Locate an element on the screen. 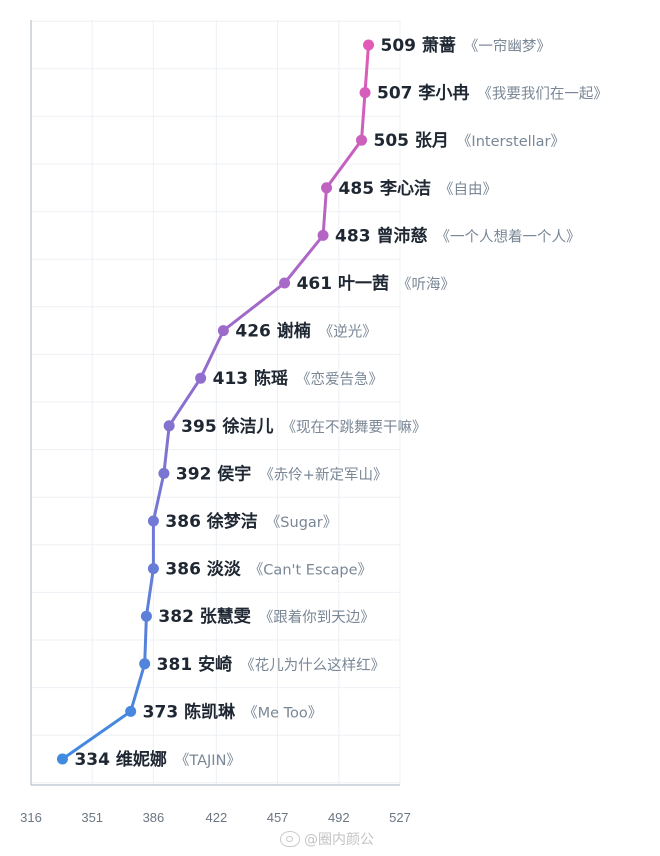 The image size is (660, 856). data-label: 381 安崎 《花儿为什么这样红》 is located at coordinates (271, 664).